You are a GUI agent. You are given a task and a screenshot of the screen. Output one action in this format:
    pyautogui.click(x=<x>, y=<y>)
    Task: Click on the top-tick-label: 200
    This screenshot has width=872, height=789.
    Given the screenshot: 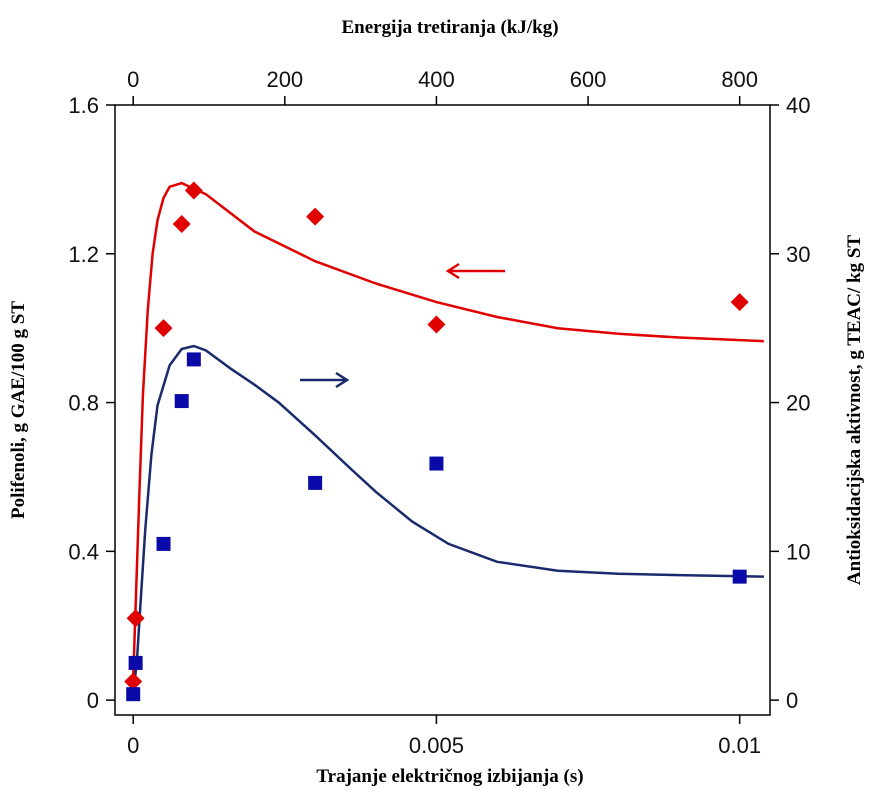 What is the action you would take?
    pyautogui.click(x=284, y=79)
    